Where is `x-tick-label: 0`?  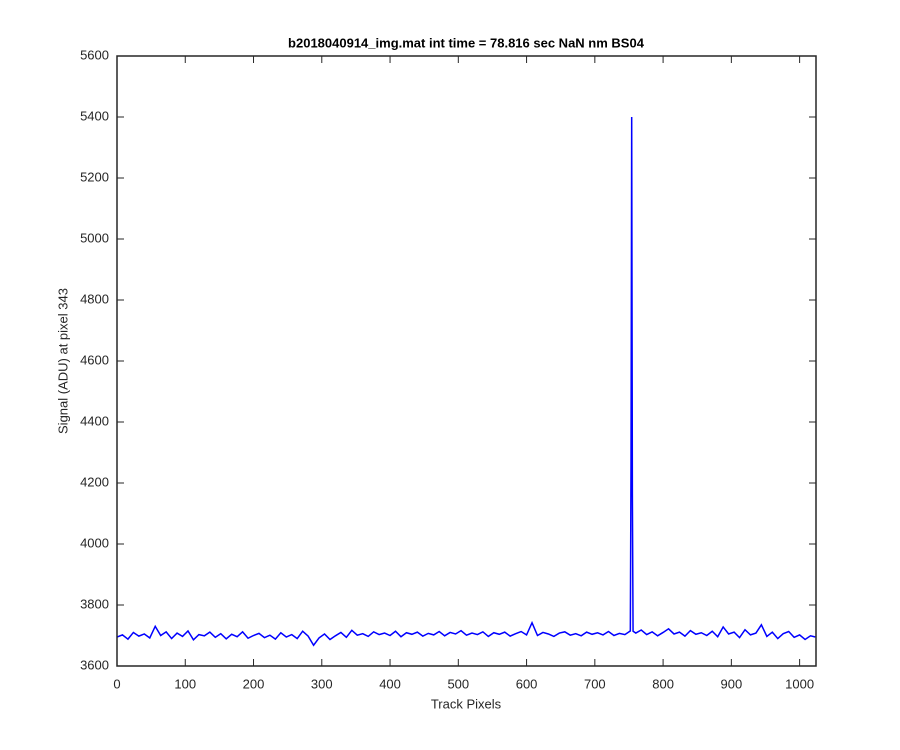 x-tick-label: 0 is located at coordinates (116, 683).